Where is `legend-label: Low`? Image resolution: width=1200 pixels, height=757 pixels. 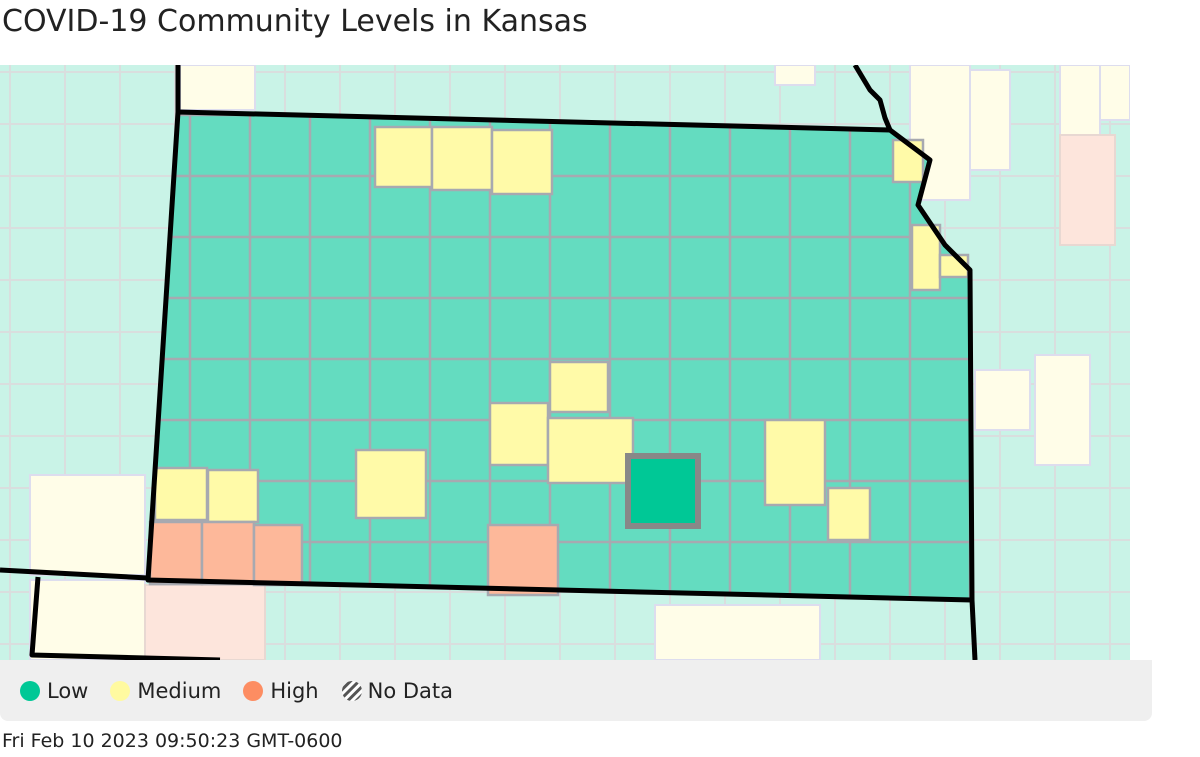
legend-label: Low is located at coordinates (68, 690).